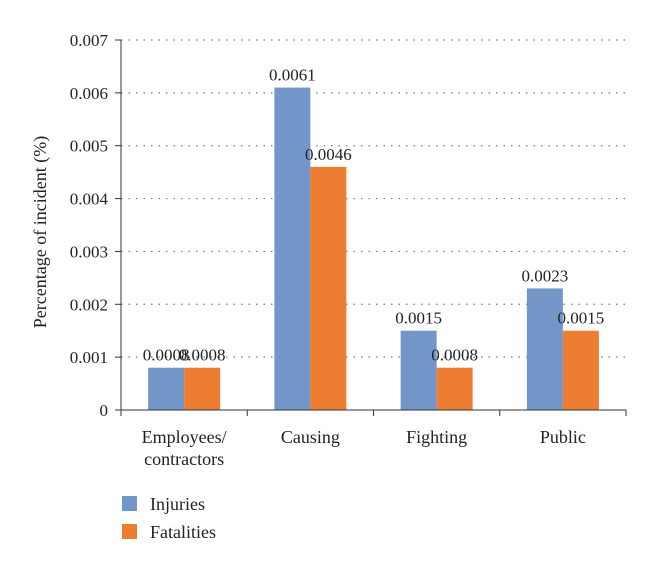  I want to click on legend: Injuries Fatalities, so click(169, 518).